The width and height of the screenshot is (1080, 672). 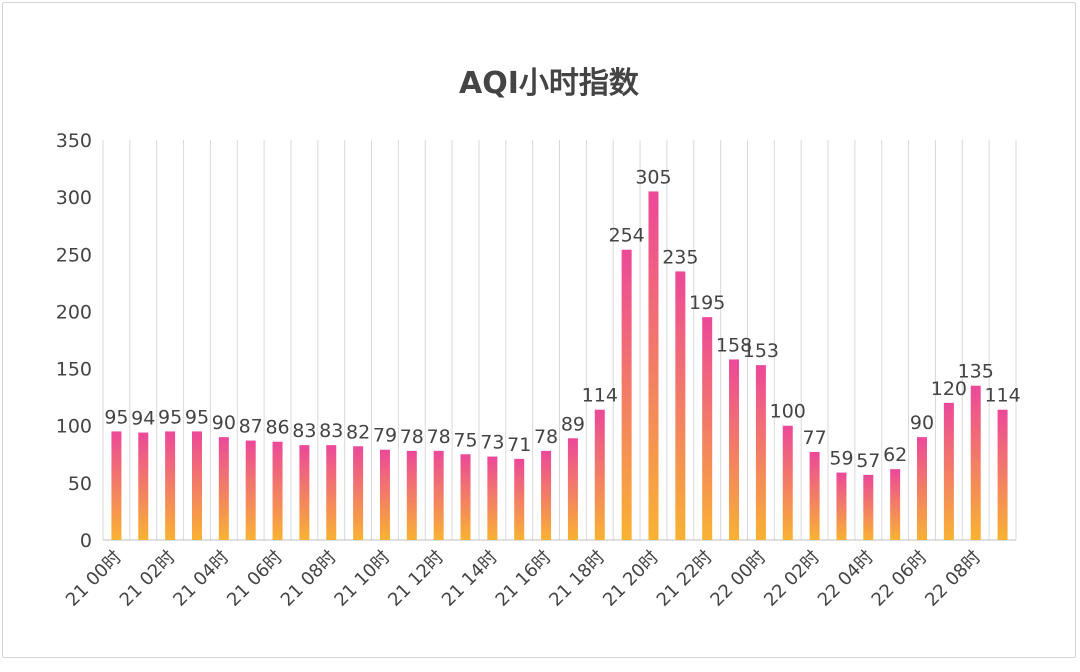 I want to click on y-tick-label: 100, so click(x=74, y=427).